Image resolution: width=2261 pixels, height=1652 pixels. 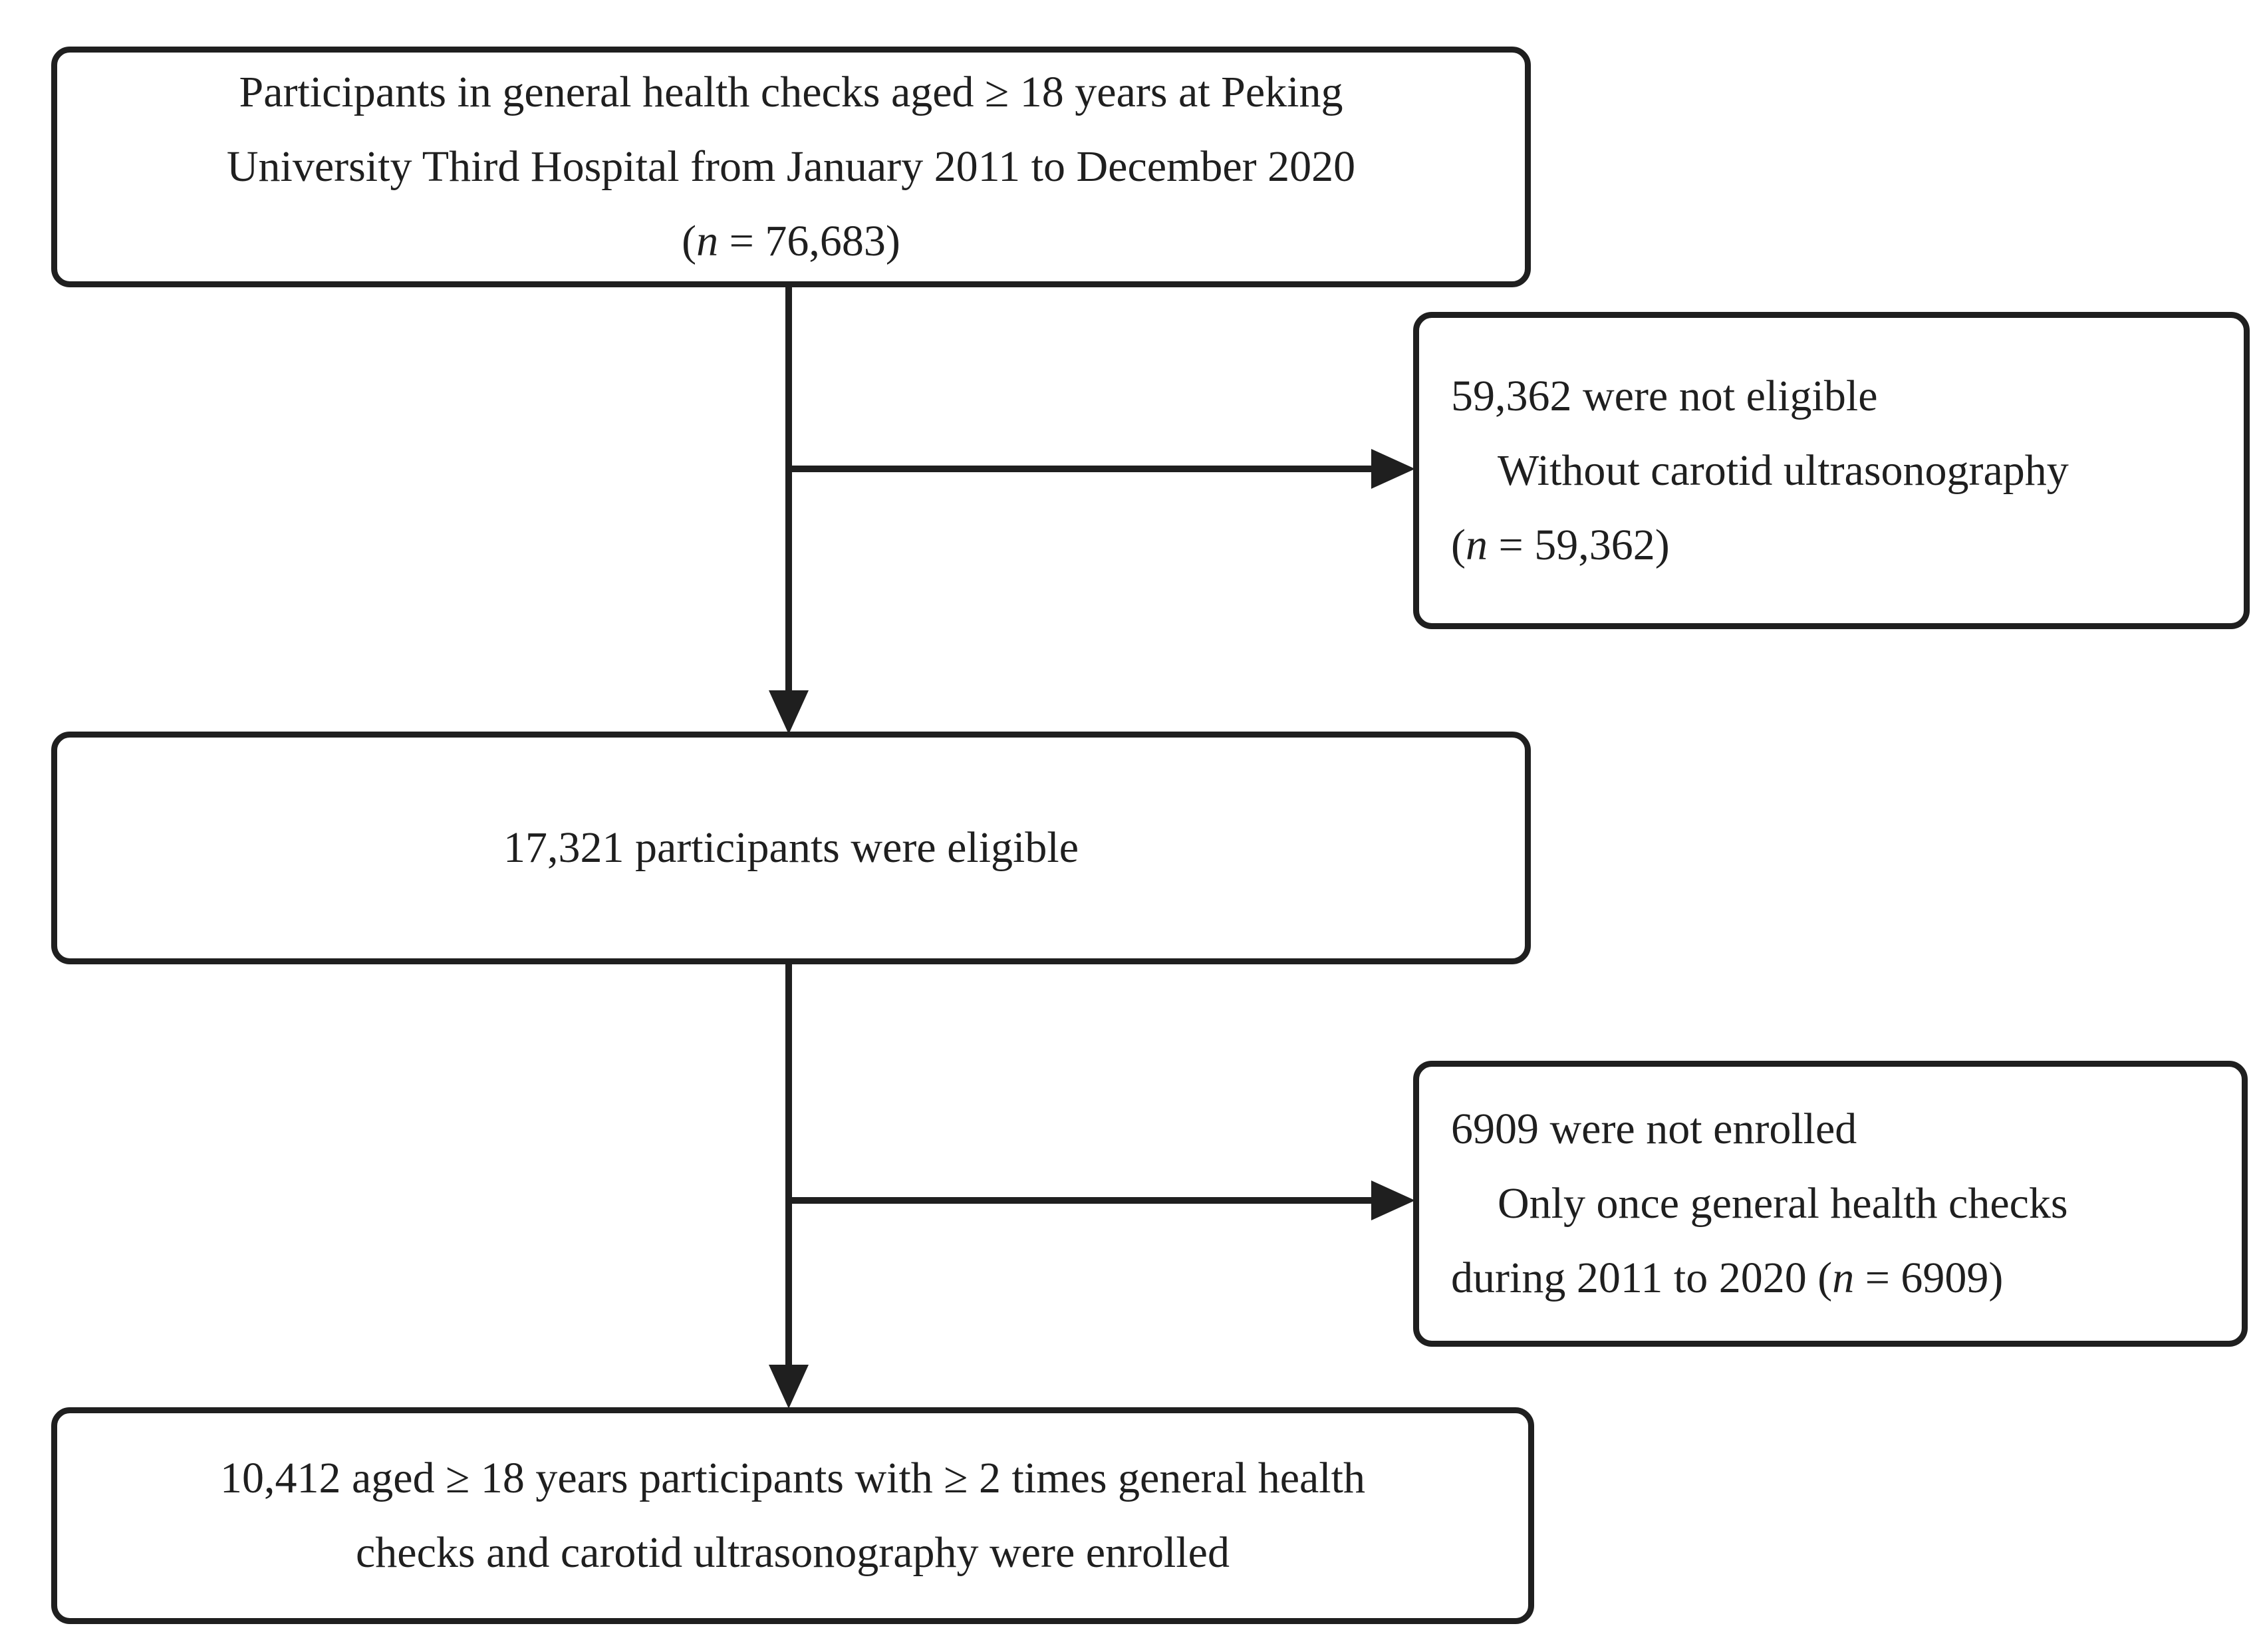 I want to click on not-enrolled-n-line: during 2011 to 2020 (n = 6909), so click(x=1727, y=1278).